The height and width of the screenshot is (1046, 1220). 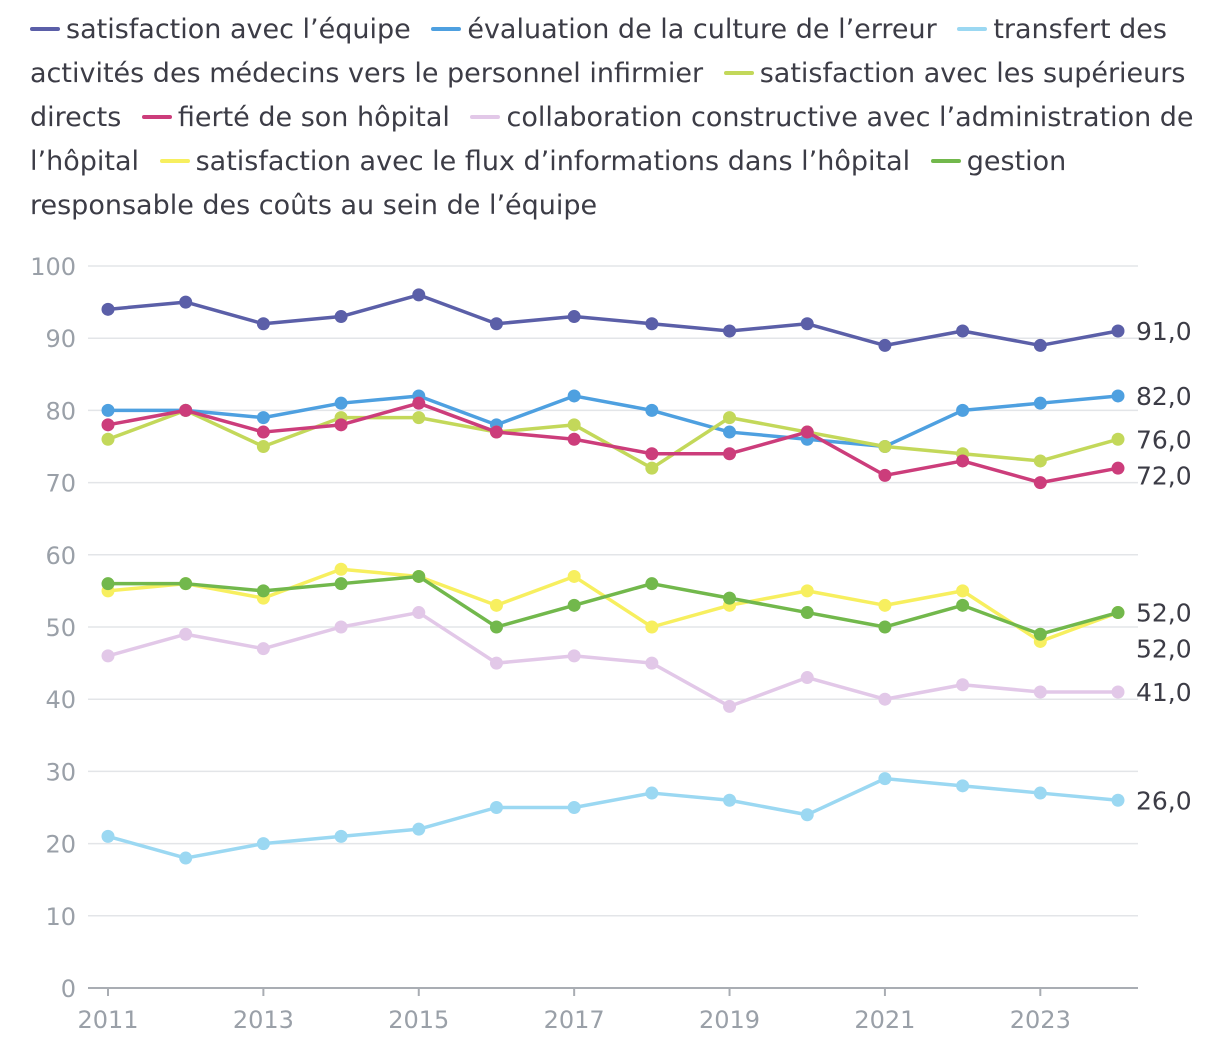 I want to click on y-tick-label: 50, so click(x=60, y=628).